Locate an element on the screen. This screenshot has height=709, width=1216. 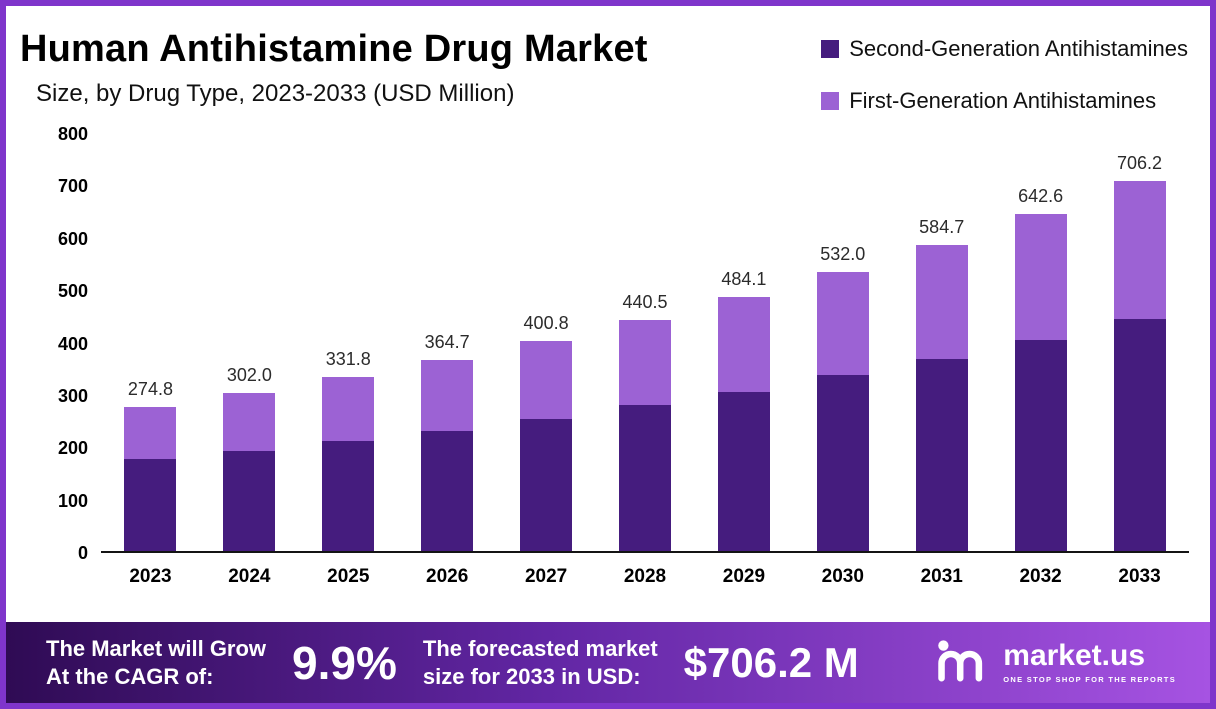
brand-text: market.us ONE STOP SHOP FOR THE REPORTS is located at coordinates (1089, 662).